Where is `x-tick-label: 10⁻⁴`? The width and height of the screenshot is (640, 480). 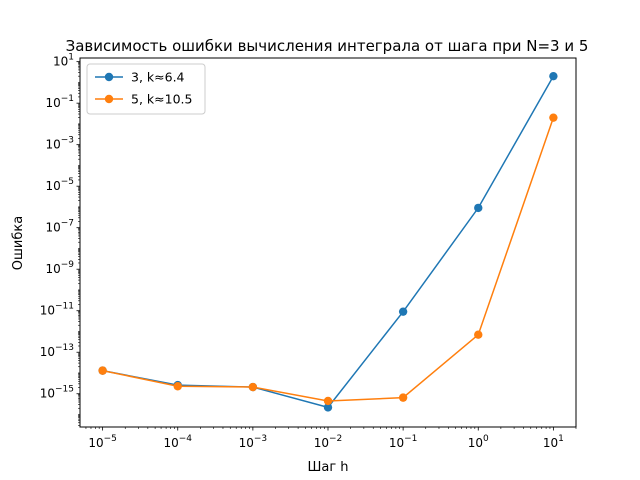
x-tick-label: 10⁻⁴ is located at coordinates (177, 442).